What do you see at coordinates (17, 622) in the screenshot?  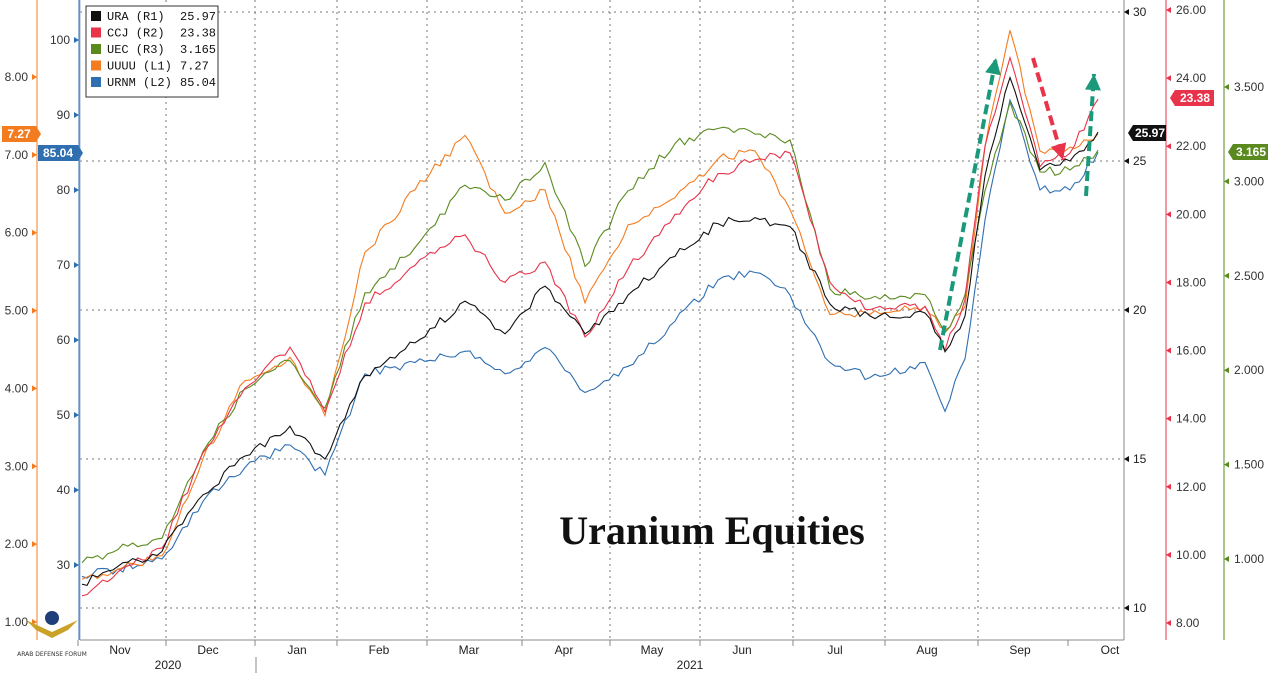 I see `axis-l1-label: 1.00` at bounding box center [17, 622].